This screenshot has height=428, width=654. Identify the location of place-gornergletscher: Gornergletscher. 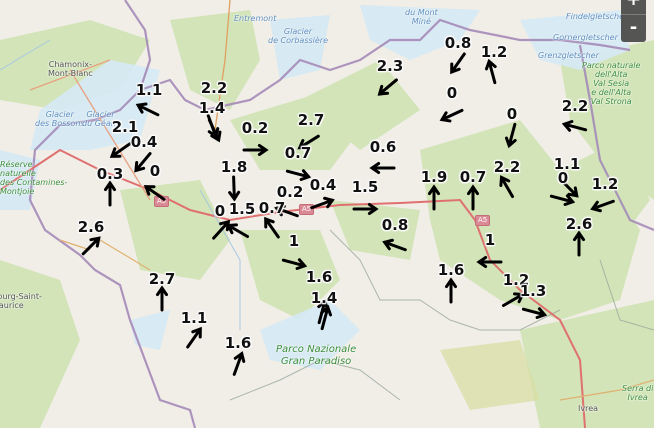
(585, 37).